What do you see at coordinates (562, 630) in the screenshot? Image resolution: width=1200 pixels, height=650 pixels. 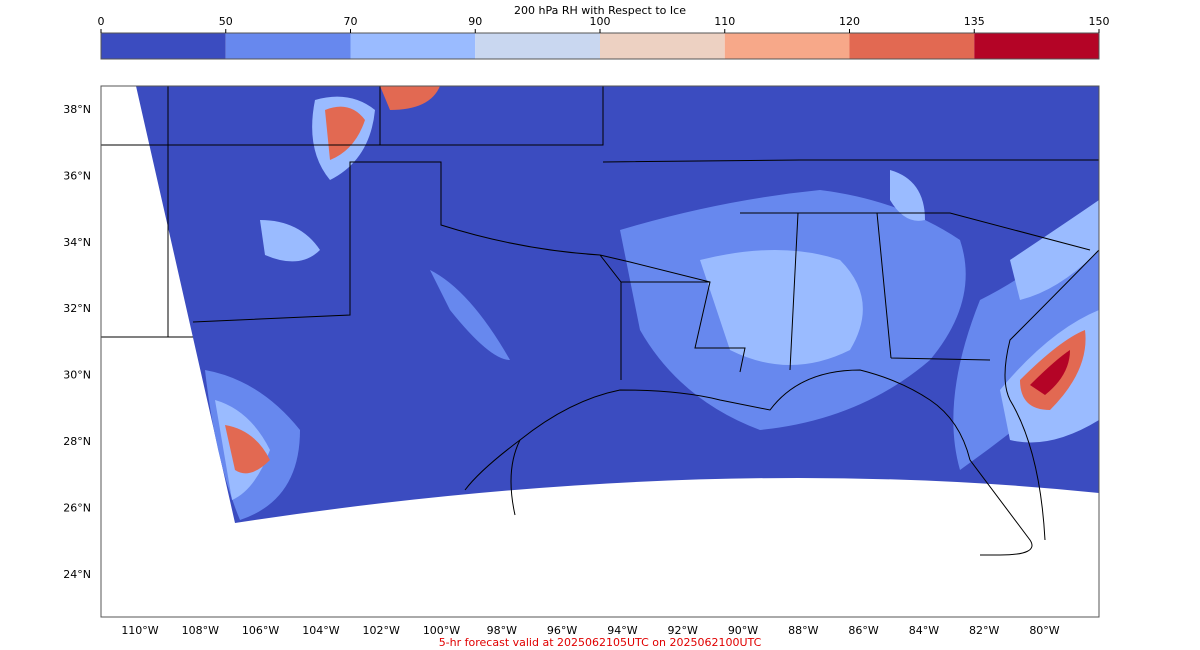 I see `lon-label: 96°W` at bounding box center [562, 630].